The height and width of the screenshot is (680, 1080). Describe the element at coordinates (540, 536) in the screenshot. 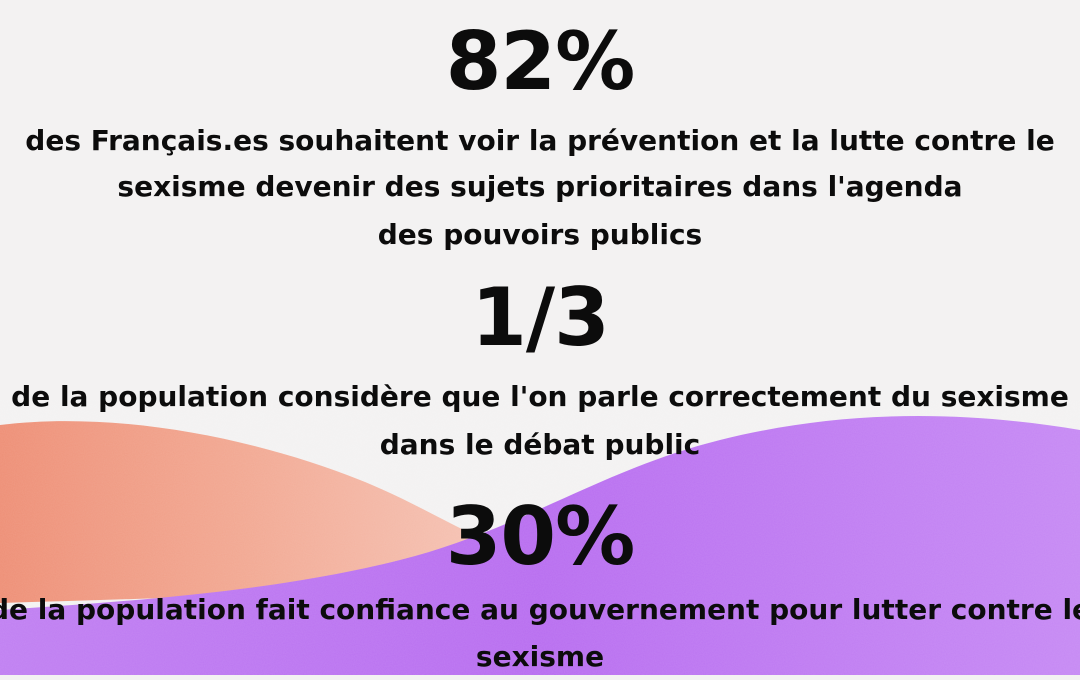

I see `stat-value-30-percent: 30%` at that location.